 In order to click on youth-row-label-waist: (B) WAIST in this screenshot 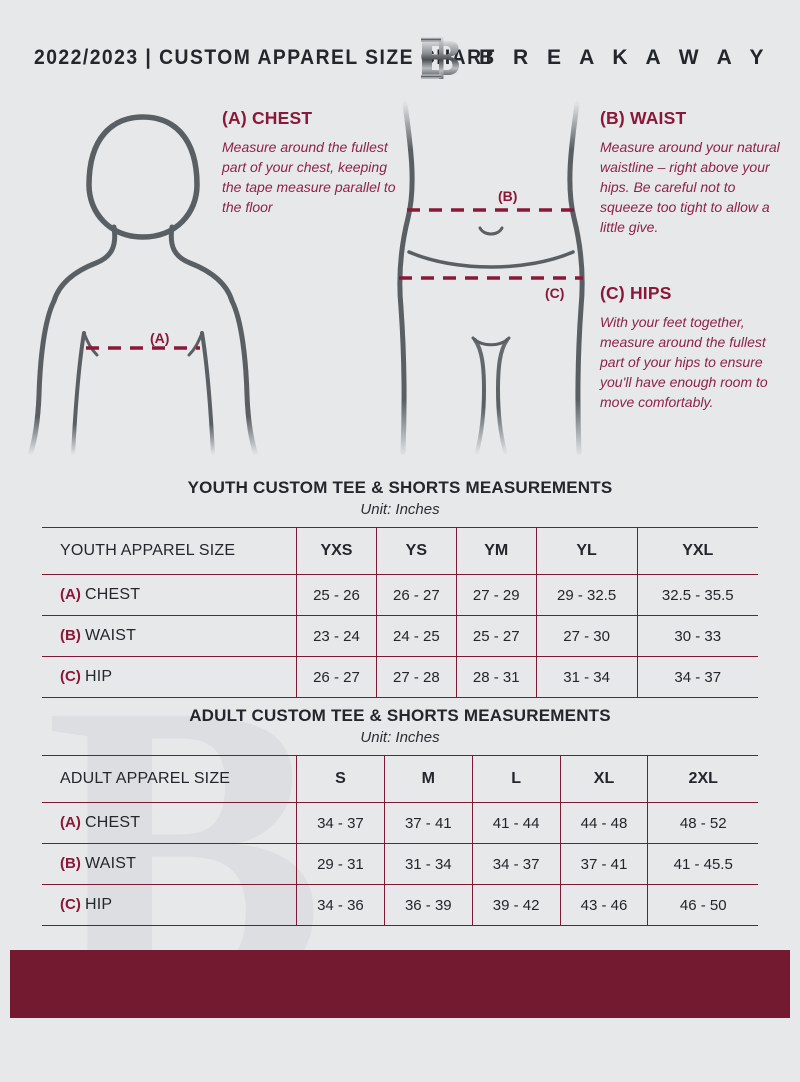, I will do `click(169, 636)`.